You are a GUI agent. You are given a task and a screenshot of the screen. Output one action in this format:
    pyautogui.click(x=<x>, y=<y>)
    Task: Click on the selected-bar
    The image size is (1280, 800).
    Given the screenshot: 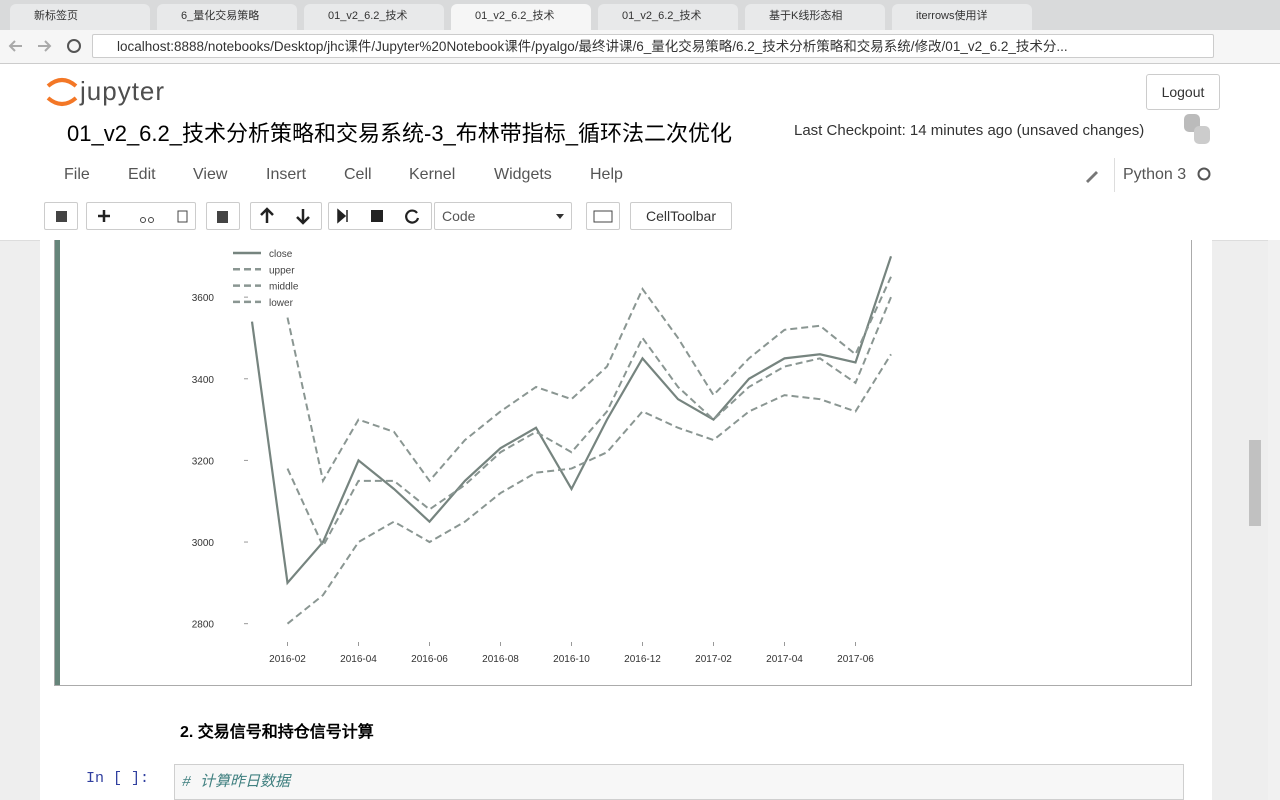 What is the action you would take?
    pyautogui.click(x=57, y=462)
    